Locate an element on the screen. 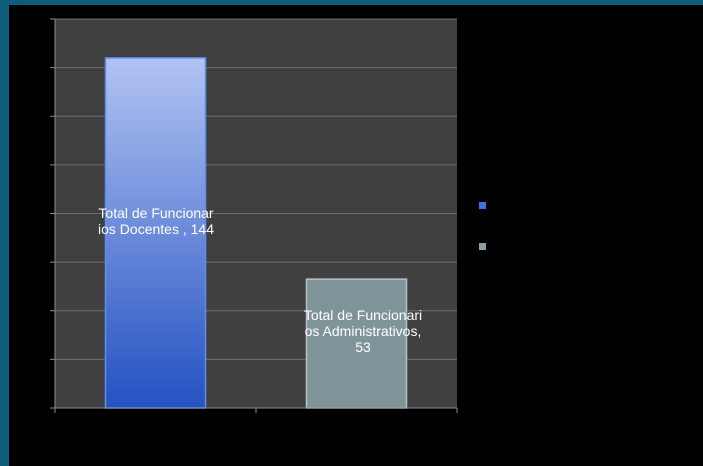  bar-administrativos is located at coordinates (356, 343).